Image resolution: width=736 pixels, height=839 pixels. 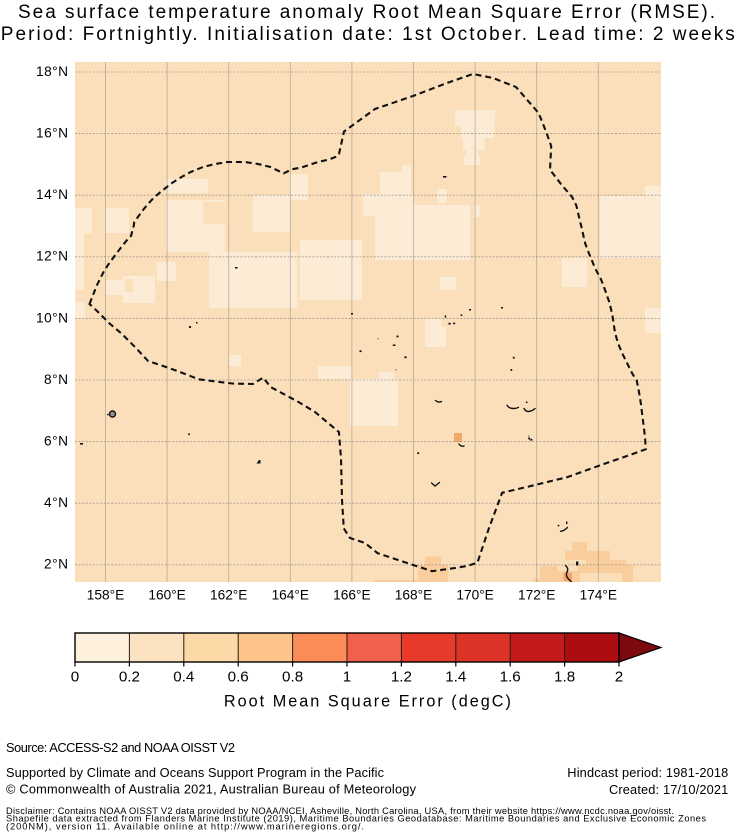 What do you see at coordinates (647, 772) in the screenshot?
I see `svg-text: Hindcast period: 1981-2018` at bounding box center [647, 772].